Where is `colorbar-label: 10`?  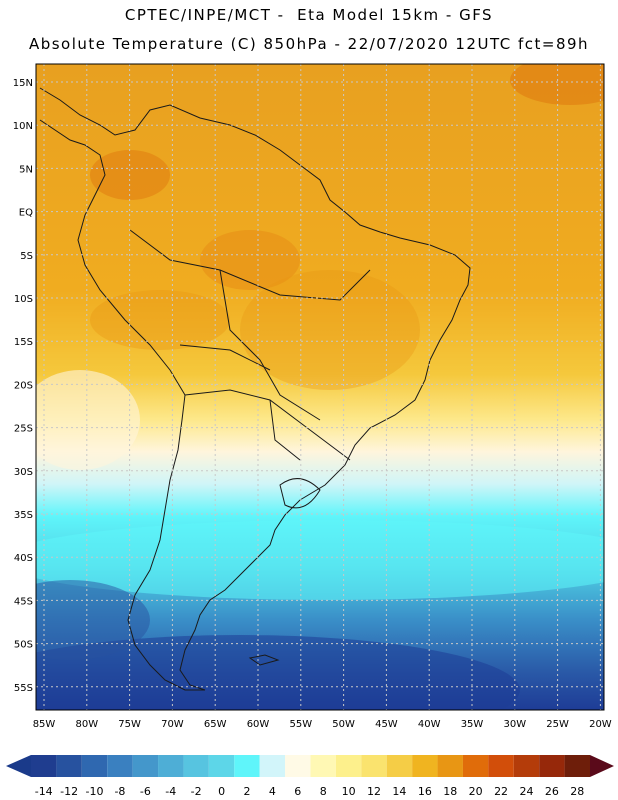 colorbar-label: 10 is located at coordinates (349, 791).